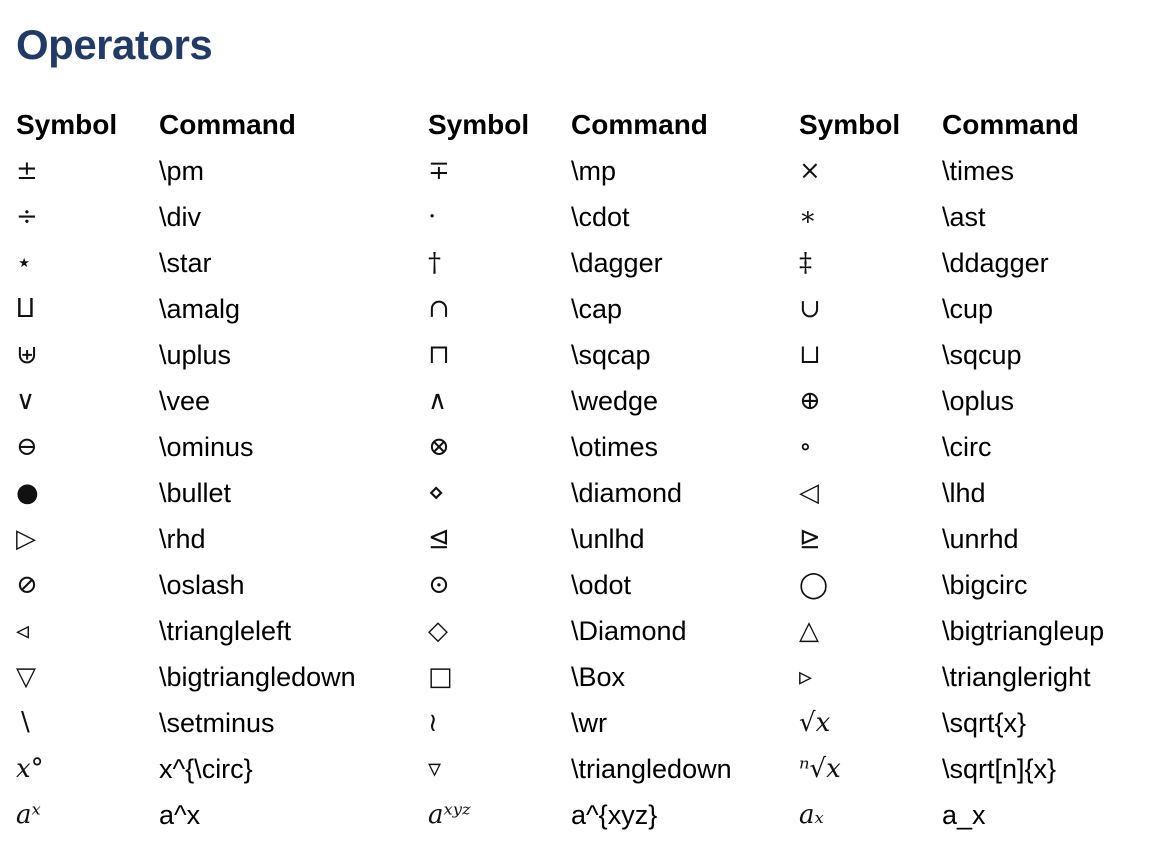 Image resolution: width=1174 pixels, height=856 pixels. I want to click on command-cell: \ast, so click(964, 216).